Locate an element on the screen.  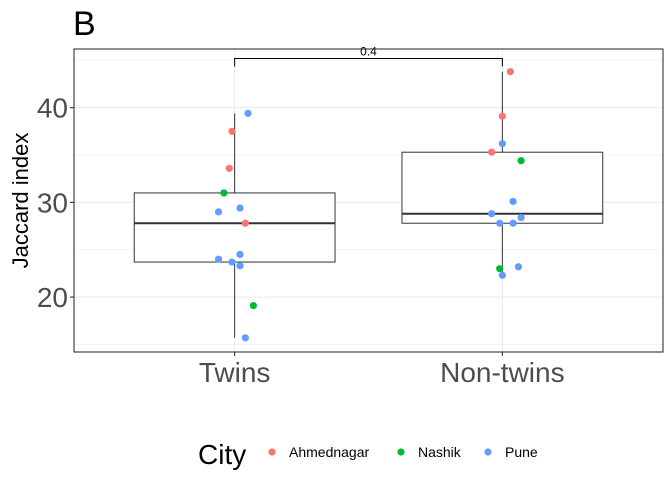
x-axis: Twins Non-twins is located at coordinates (382, 370).